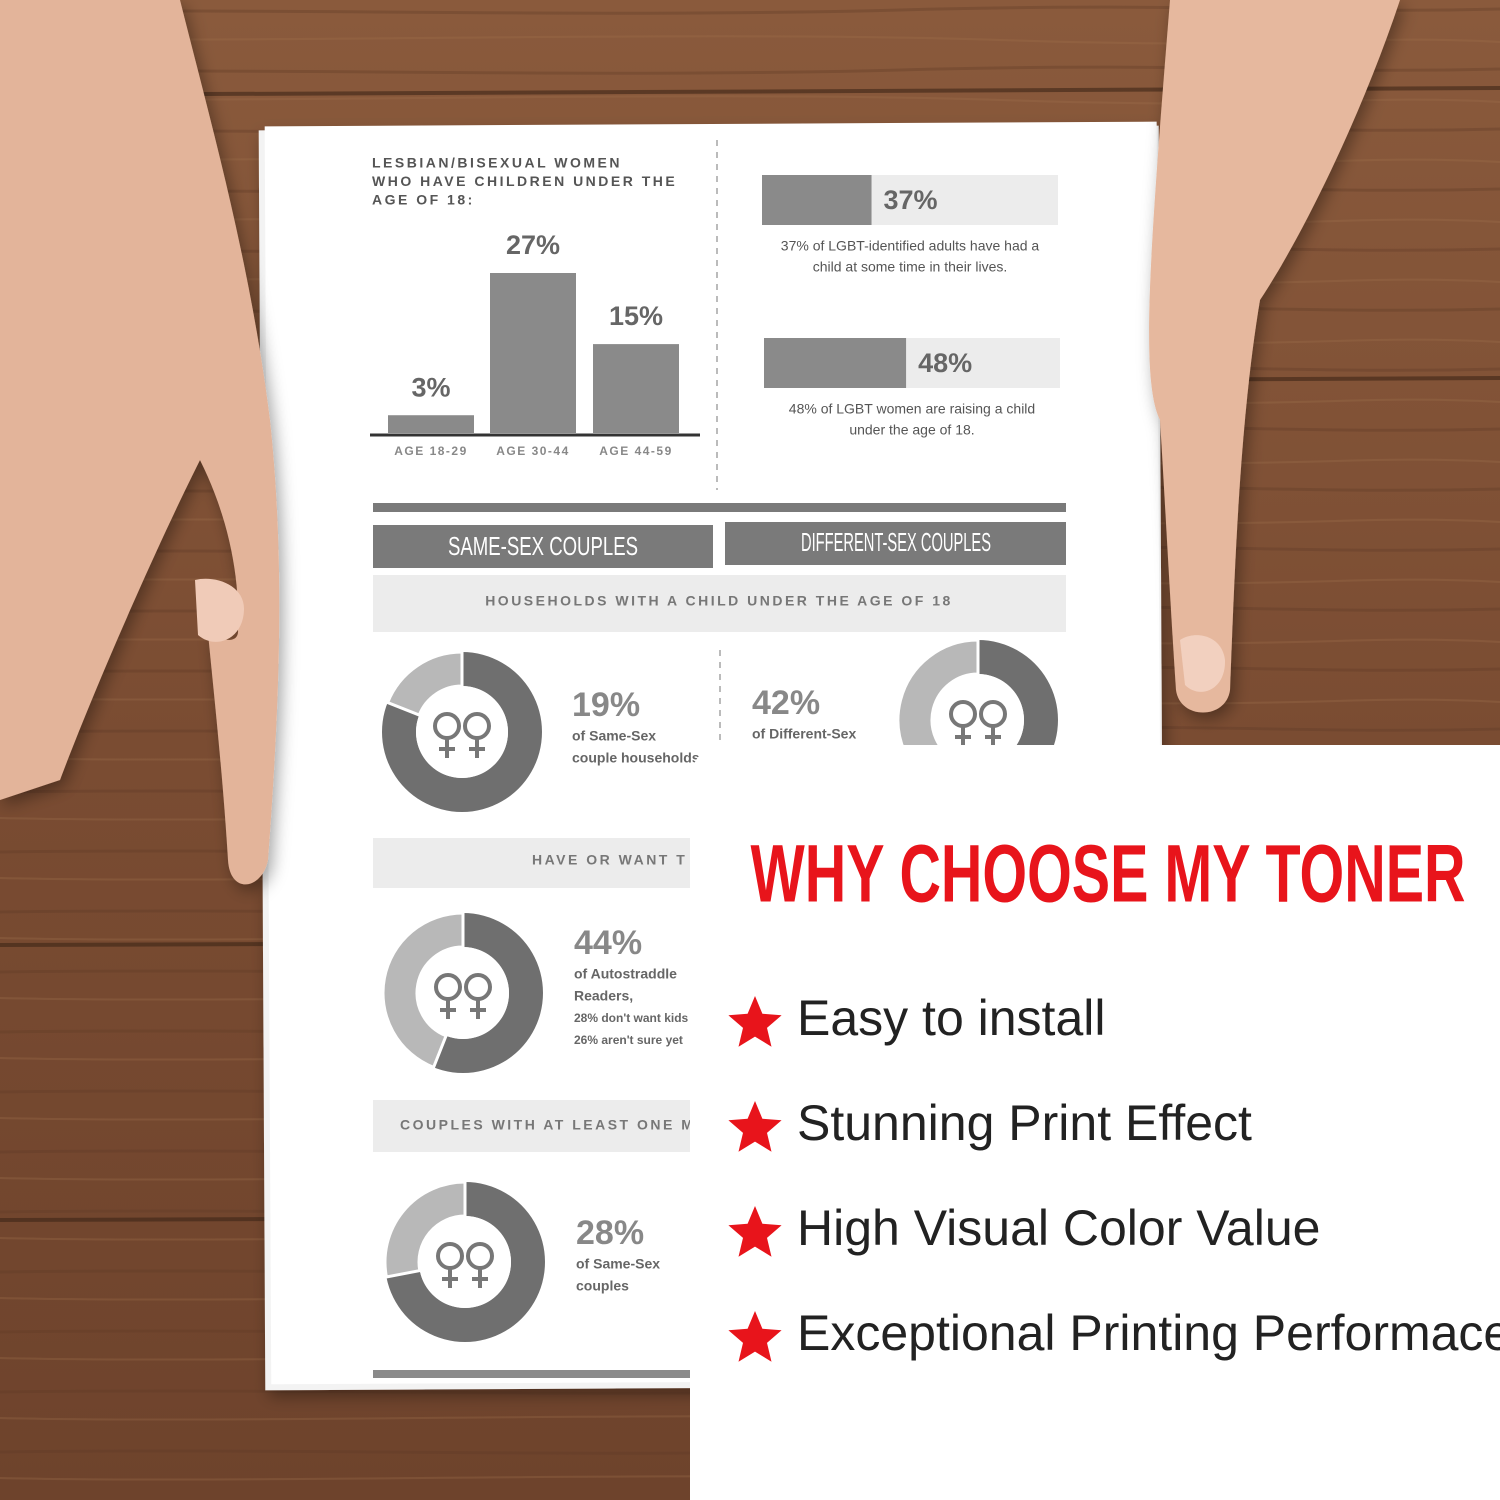 Image resolution: width=1500 pixels, height=1500 pixels. What do you see at coordinates (423, 200) in the screenshot?
I see `chart-title: AGE OF 18:` at bounding box center [423, 200].